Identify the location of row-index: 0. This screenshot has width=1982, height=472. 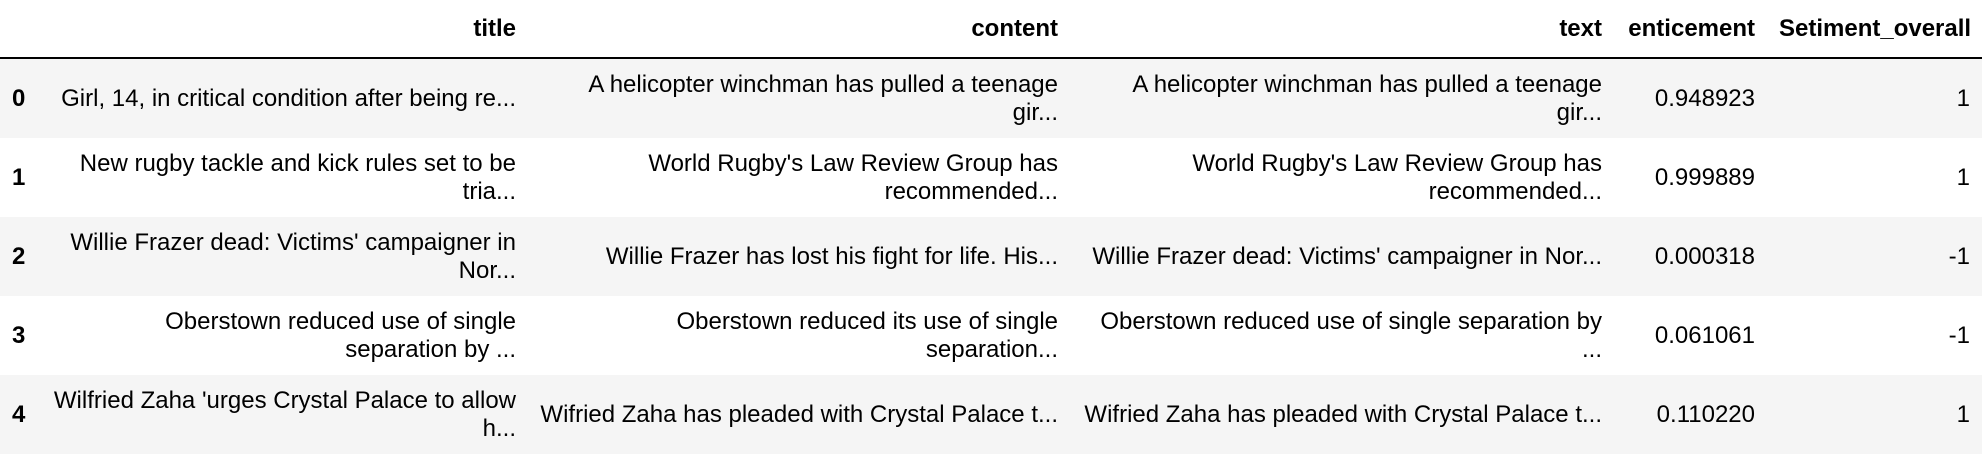
(19, 98).